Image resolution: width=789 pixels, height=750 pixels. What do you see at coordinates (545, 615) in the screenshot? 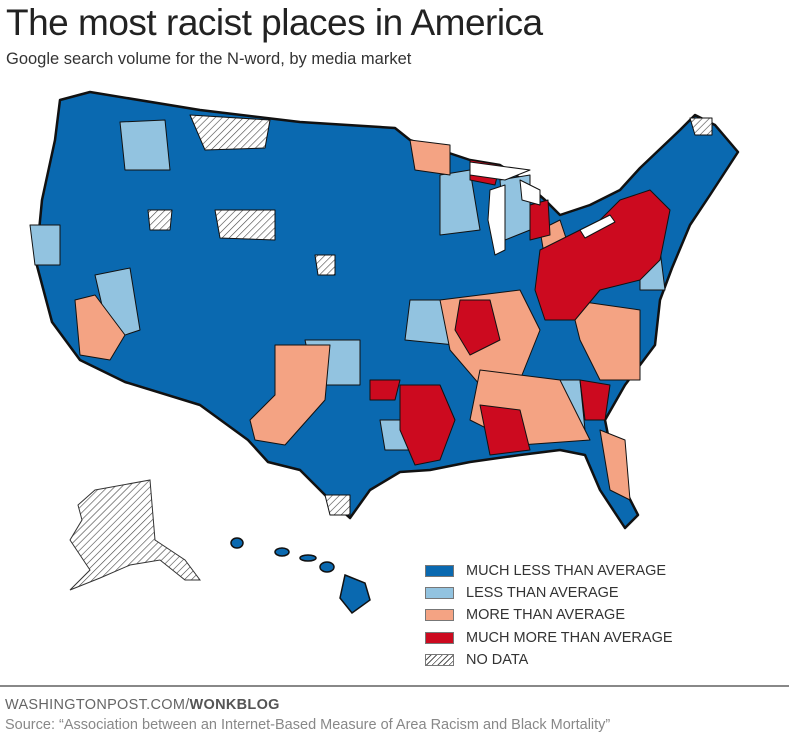
I see `legend-label: MORE THAN AVERAGE` at bounding box center [545, 615].